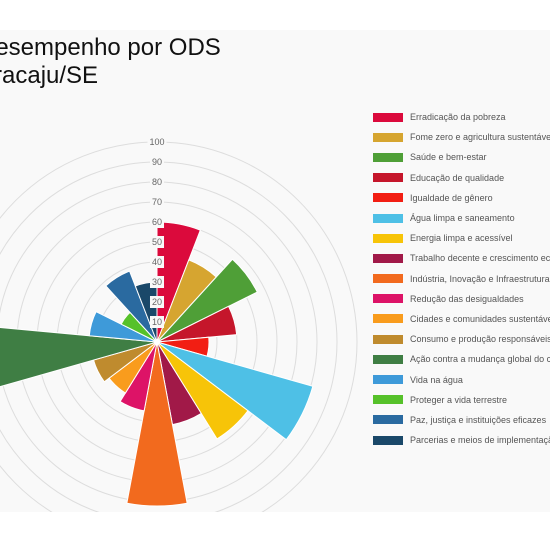  Describe the element at coordinates (49, 75) in the screenshot. I see `chart-title-line-2: Aracaju/SE` at that location.